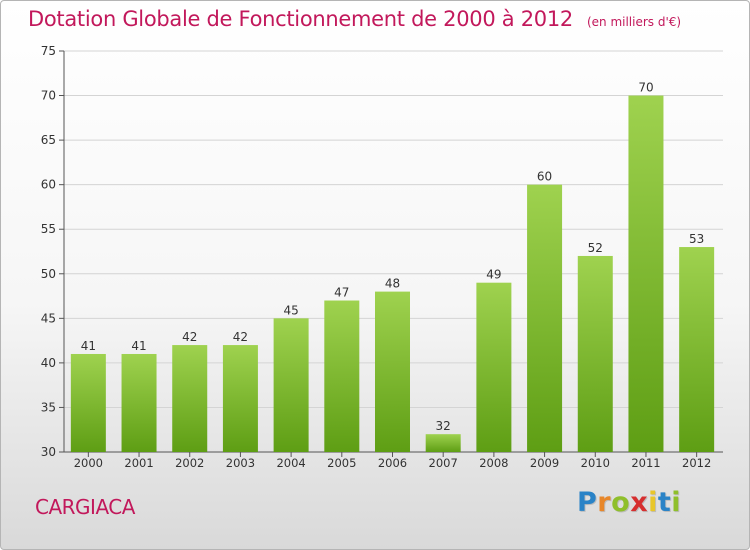 The width and height of the screenshot is (750, 550). I want to click on y-tick-label: 70, so click(48, 96).